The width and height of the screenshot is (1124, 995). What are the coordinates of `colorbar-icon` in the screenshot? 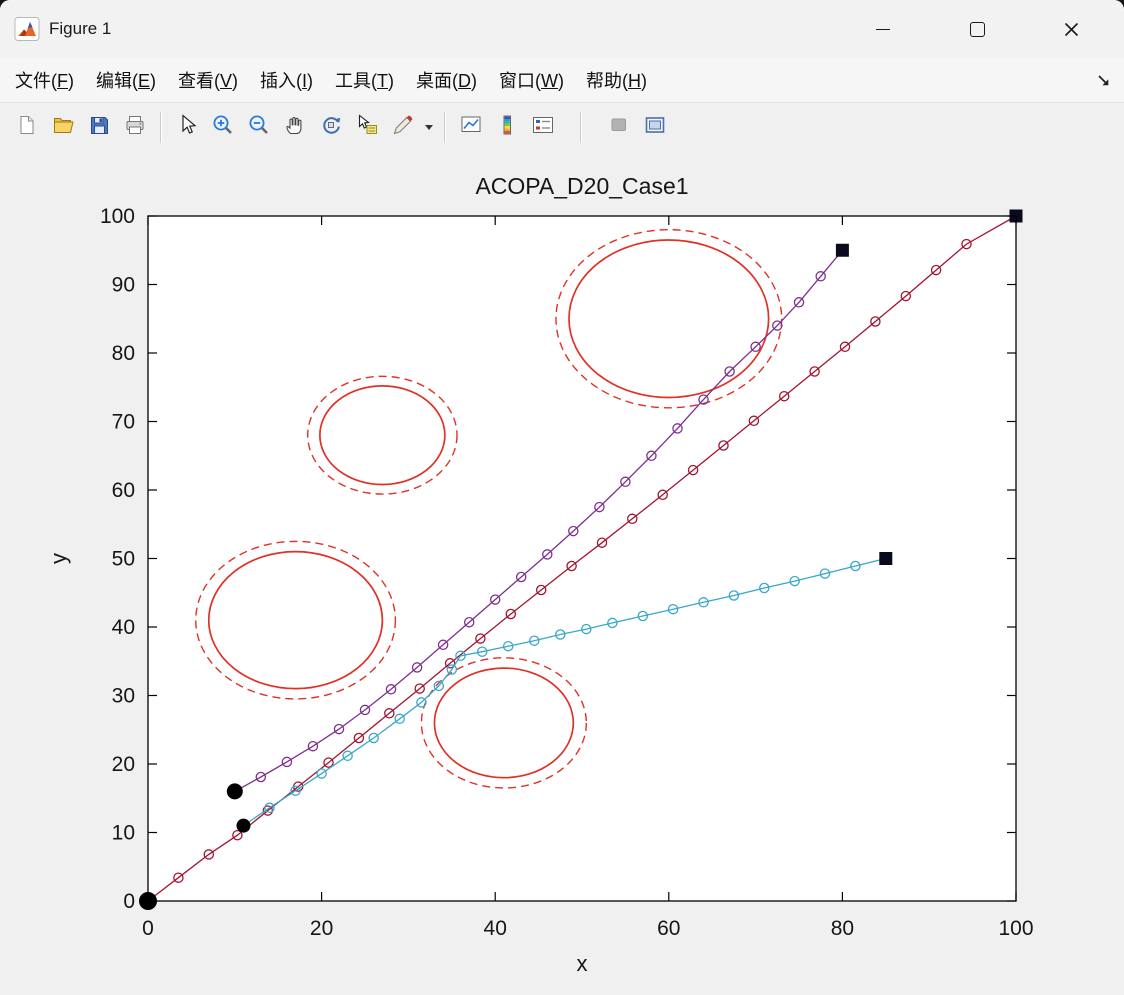 It's located at (507, 127).